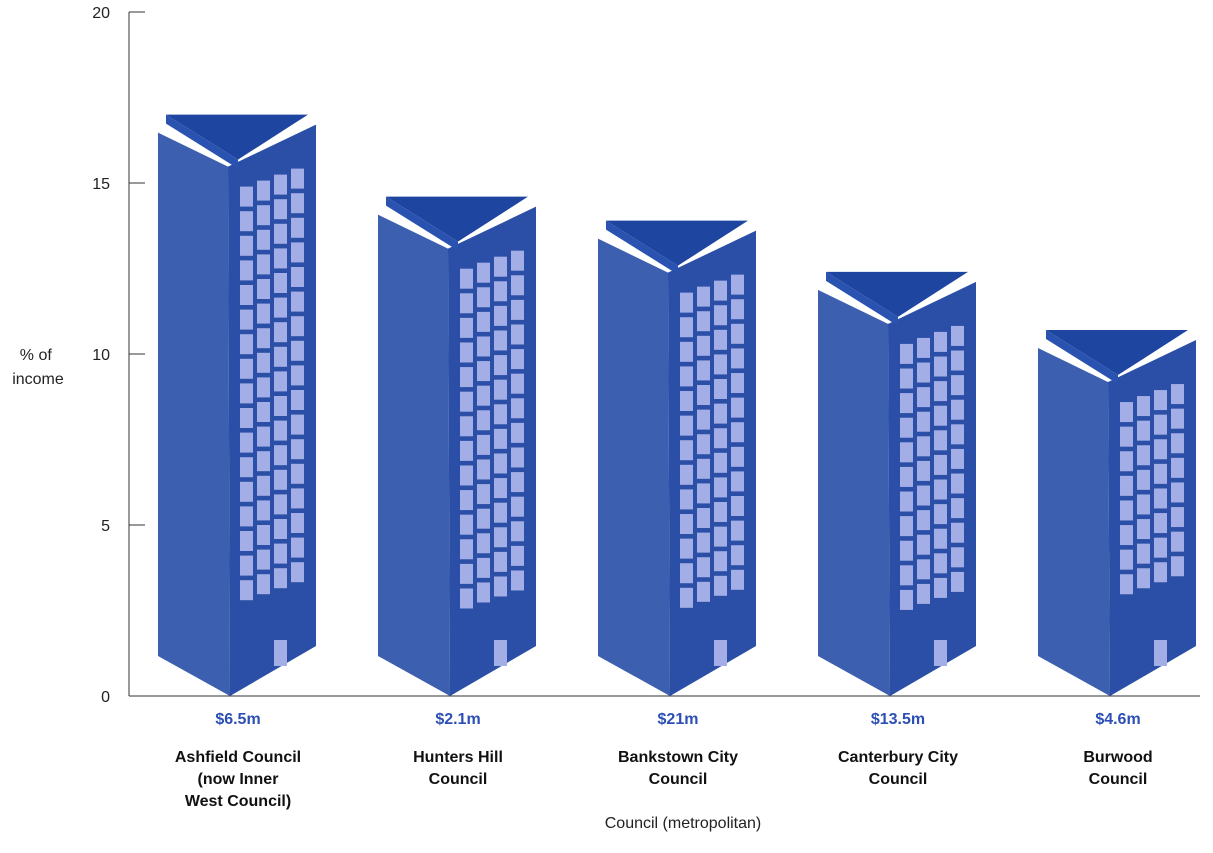 This screenshot has width=1213, height=853. I want to click on bar-value-label: $6.5m, so click(237, 719).